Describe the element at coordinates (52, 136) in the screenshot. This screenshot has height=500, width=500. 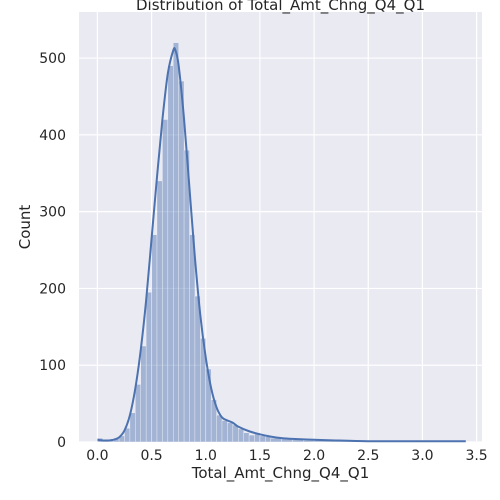
I see `y-tick-label: 400` at that location.